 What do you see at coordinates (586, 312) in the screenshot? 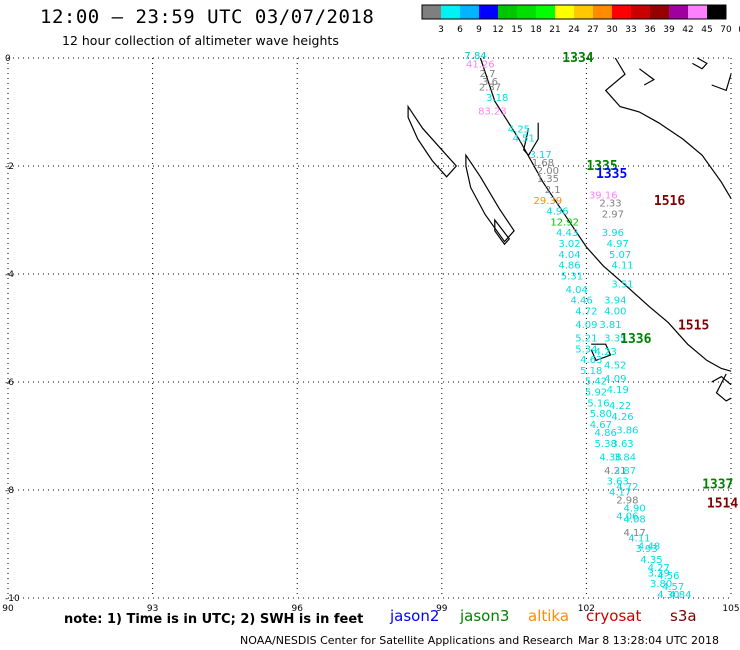
I see `wave-height-point: 4.72` at bounding box center [586, 312].